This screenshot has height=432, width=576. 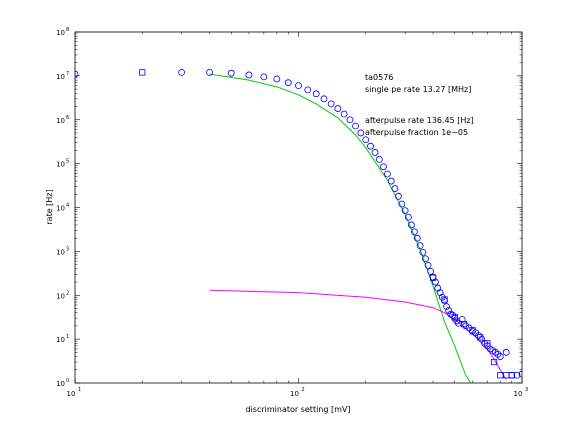 What do you see at coordinates (67, 206) in the screenshot?
I see `y-tick-exponent: 4` at bounding box center [67, 206].